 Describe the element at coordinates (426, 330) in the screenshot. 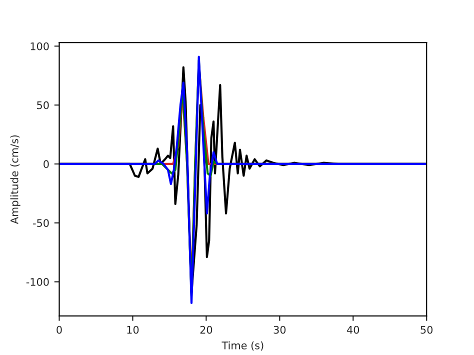

I see `x-tick-label: 50` at that location.